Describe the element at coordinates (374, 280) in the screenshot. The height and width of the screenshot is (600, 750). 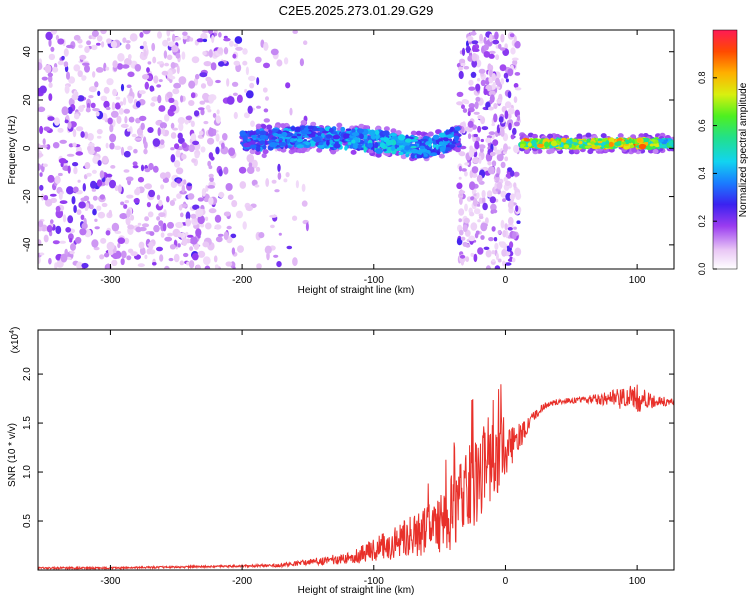
I see `spectrogram-x-tick-label: -100` at that location.